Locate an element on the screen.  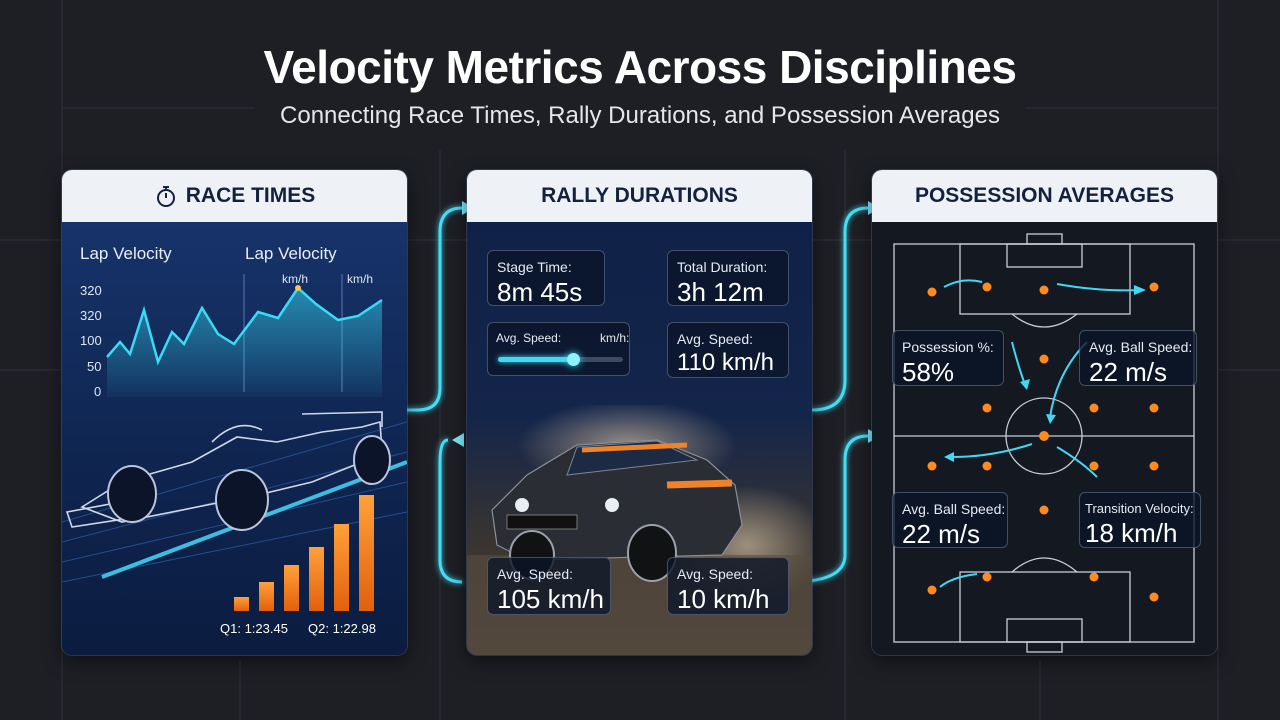
slider-unit: km/h: is located at coordinates (615, 338).